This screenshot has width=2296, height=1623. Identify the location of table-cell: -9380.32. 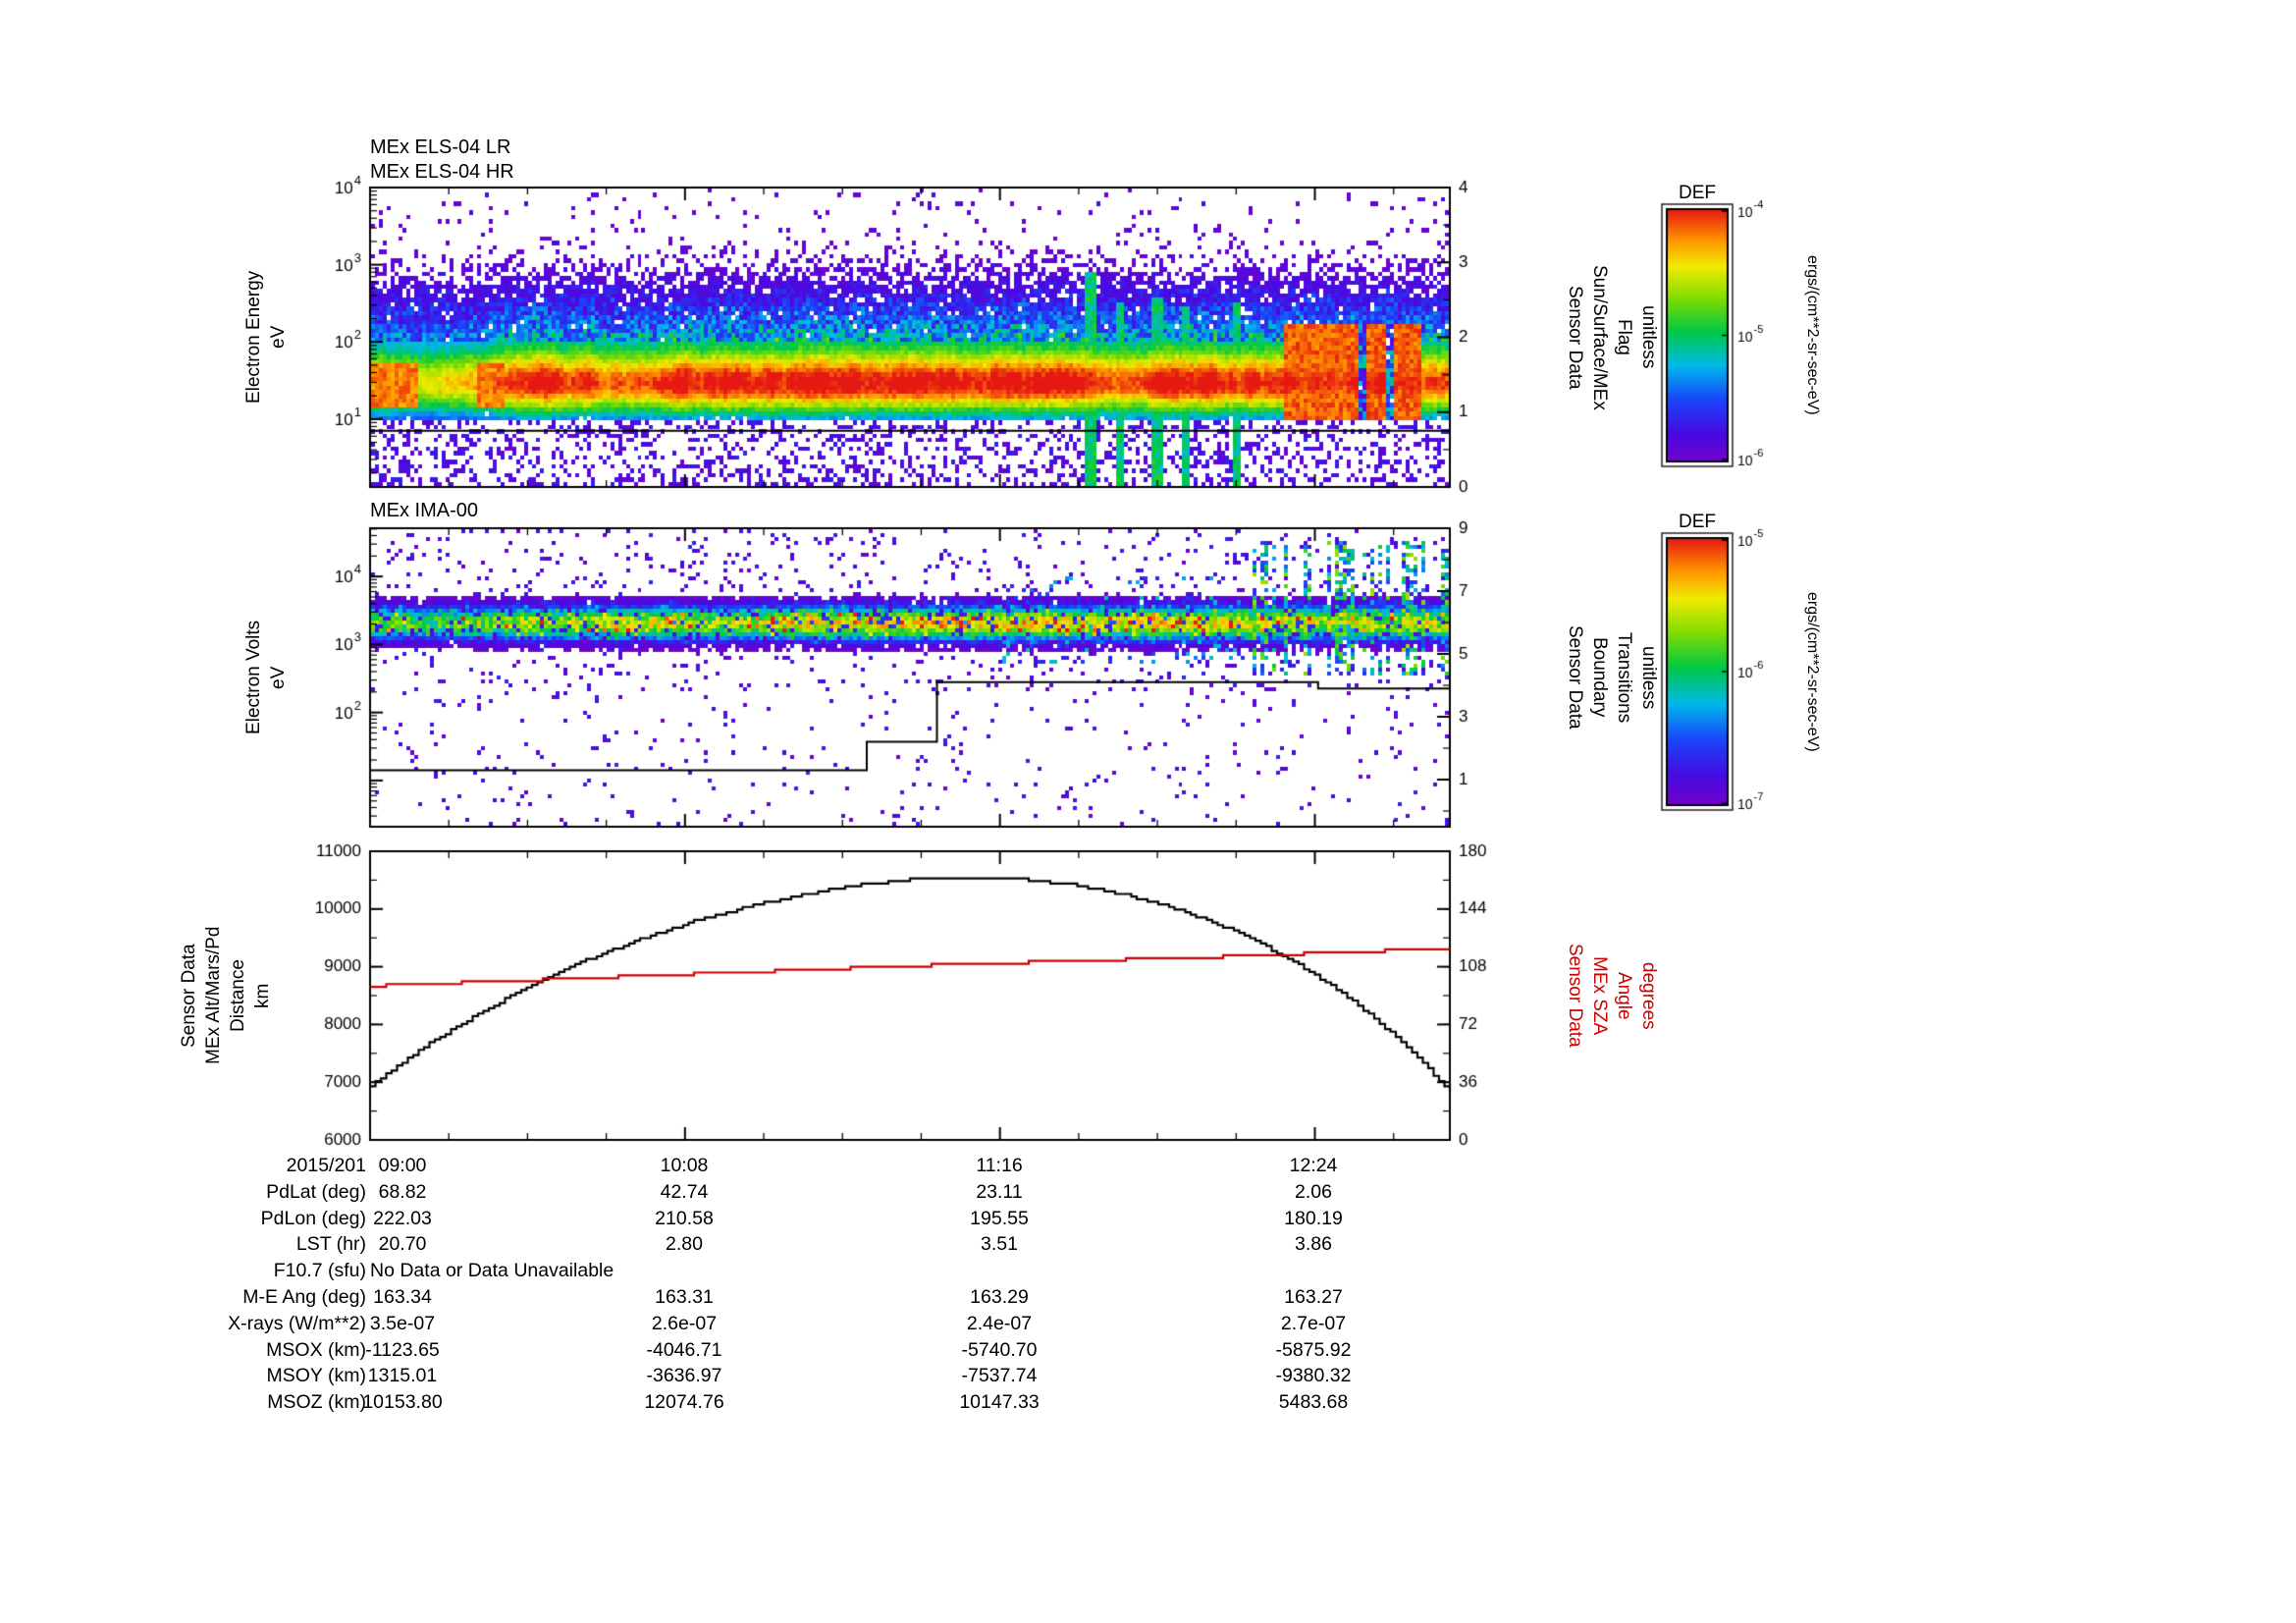
(1314, 1376).